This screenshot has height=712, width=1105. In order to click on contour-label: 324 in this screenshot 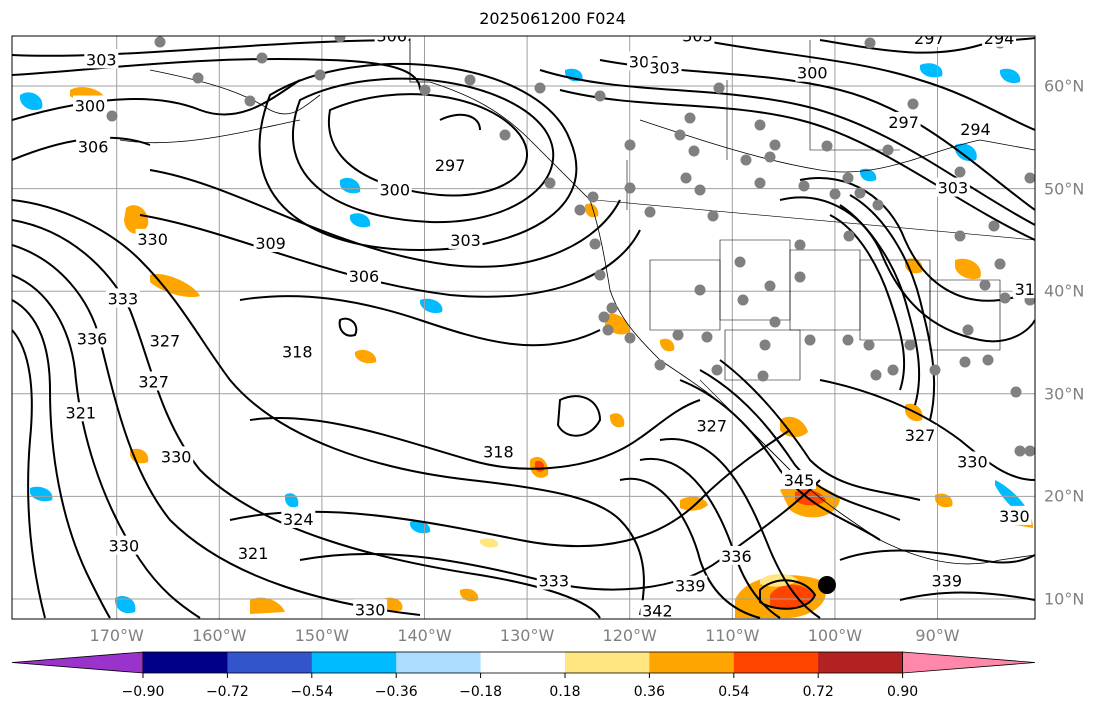, I will do `click(298, 519)`.